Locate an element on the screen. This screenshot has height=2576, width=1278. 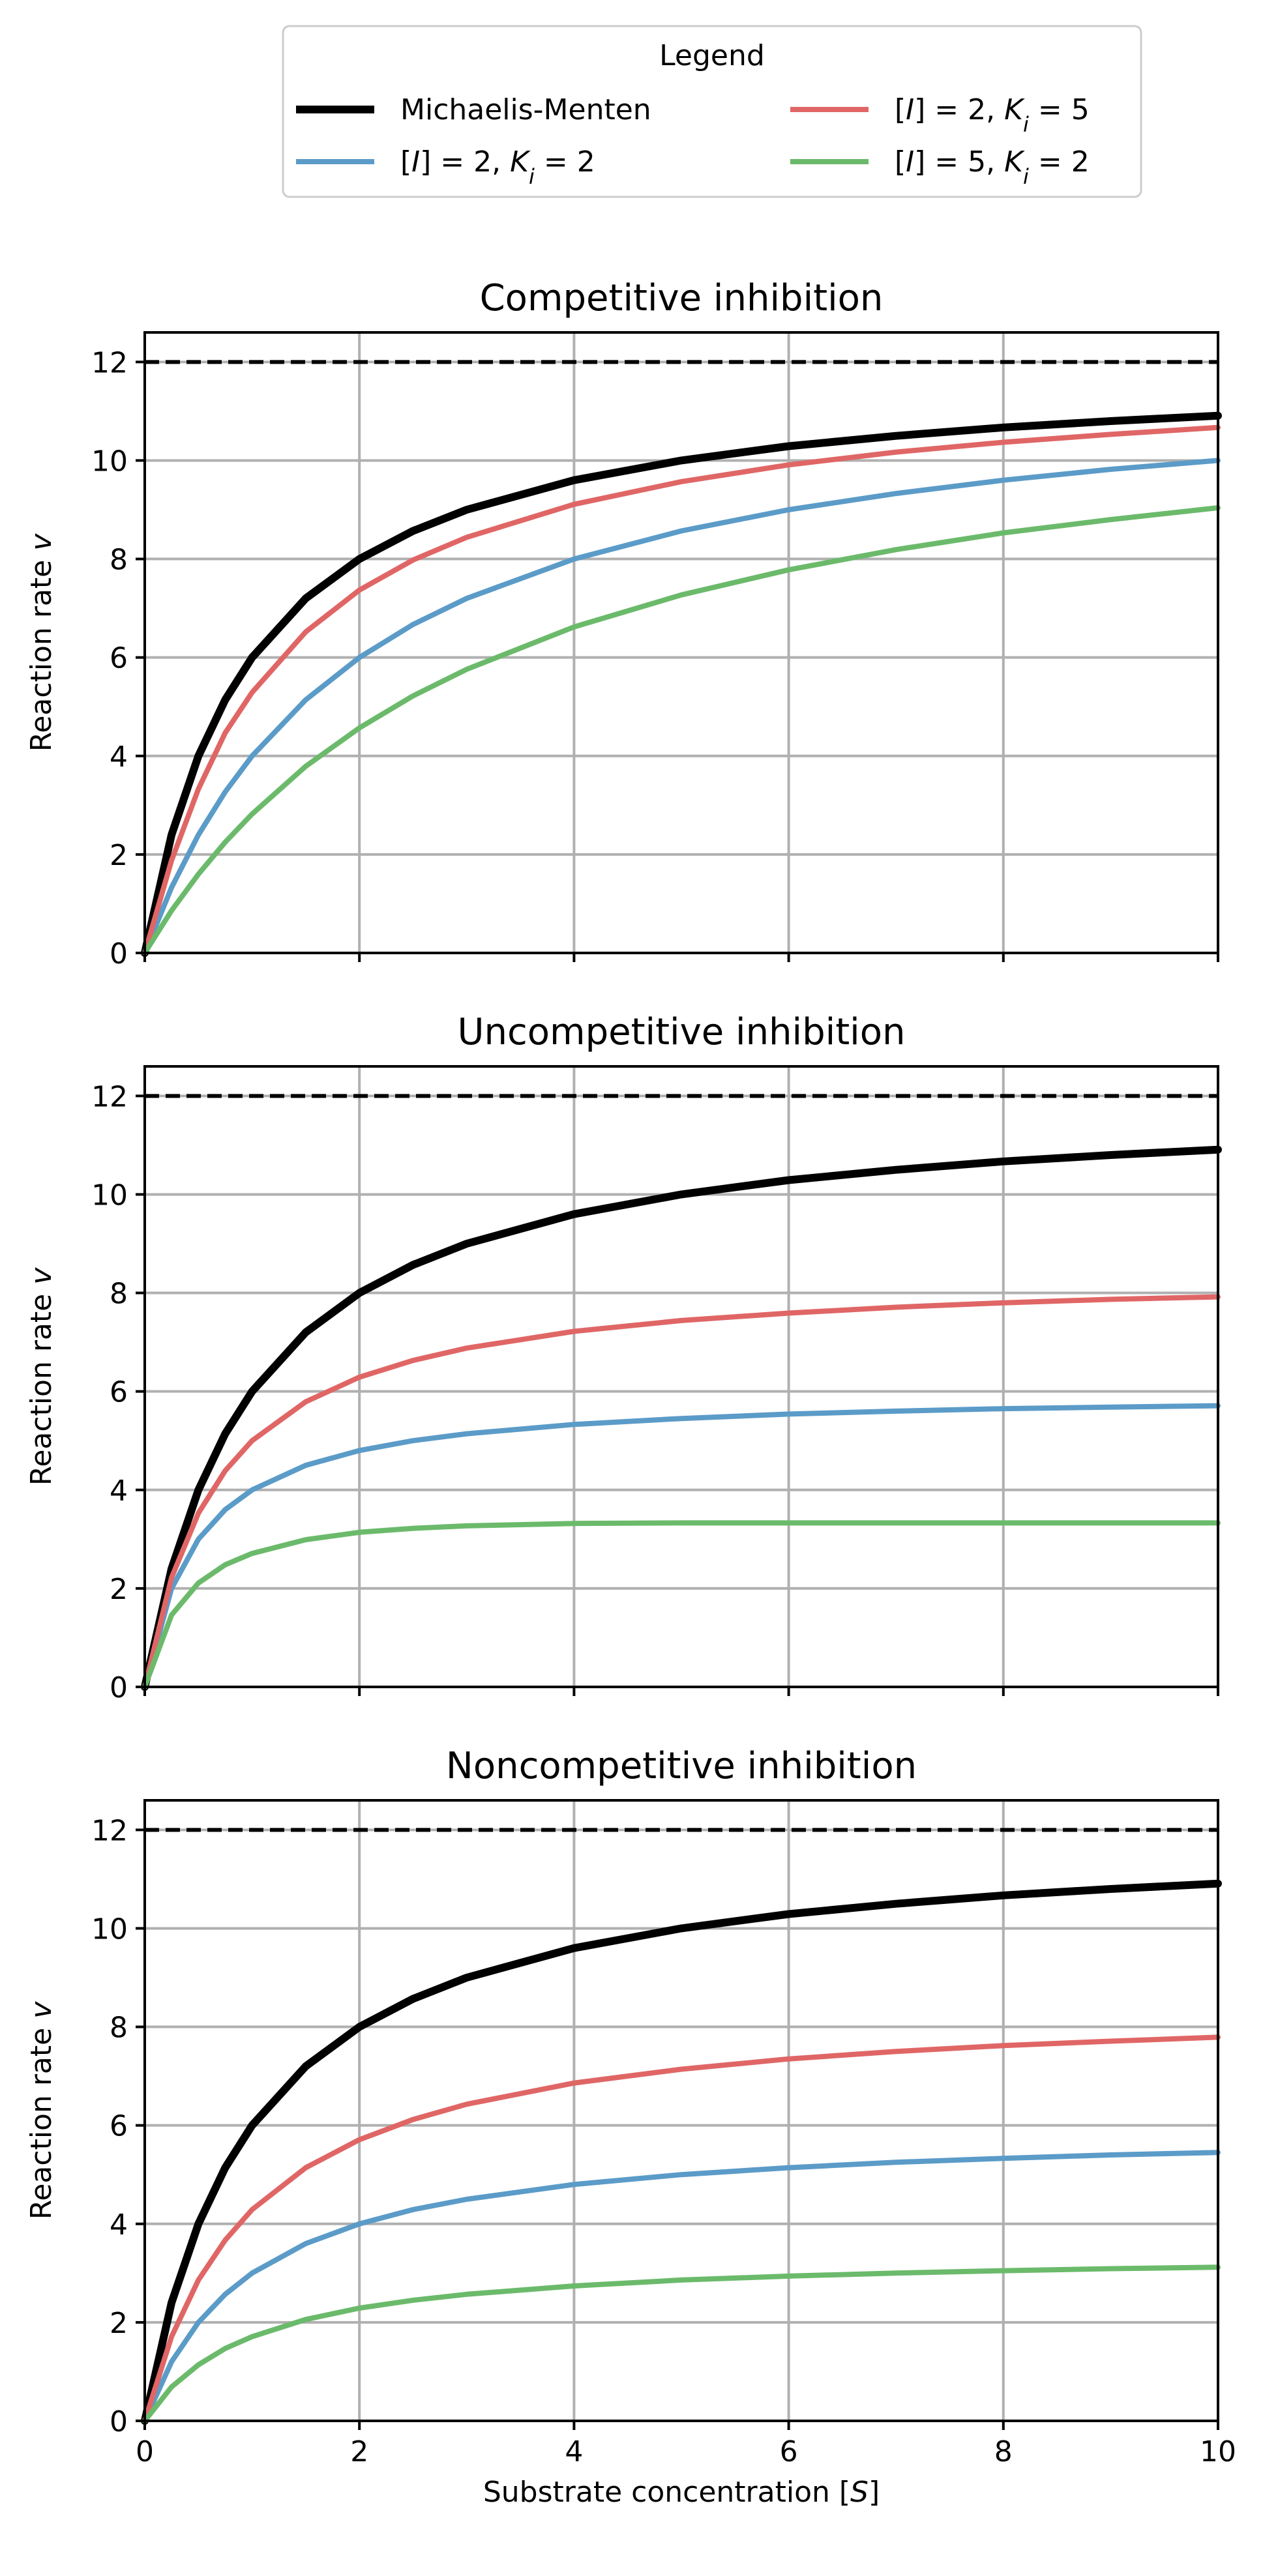
x-tick-label: 10 is located at coordinates (1218, 2451).